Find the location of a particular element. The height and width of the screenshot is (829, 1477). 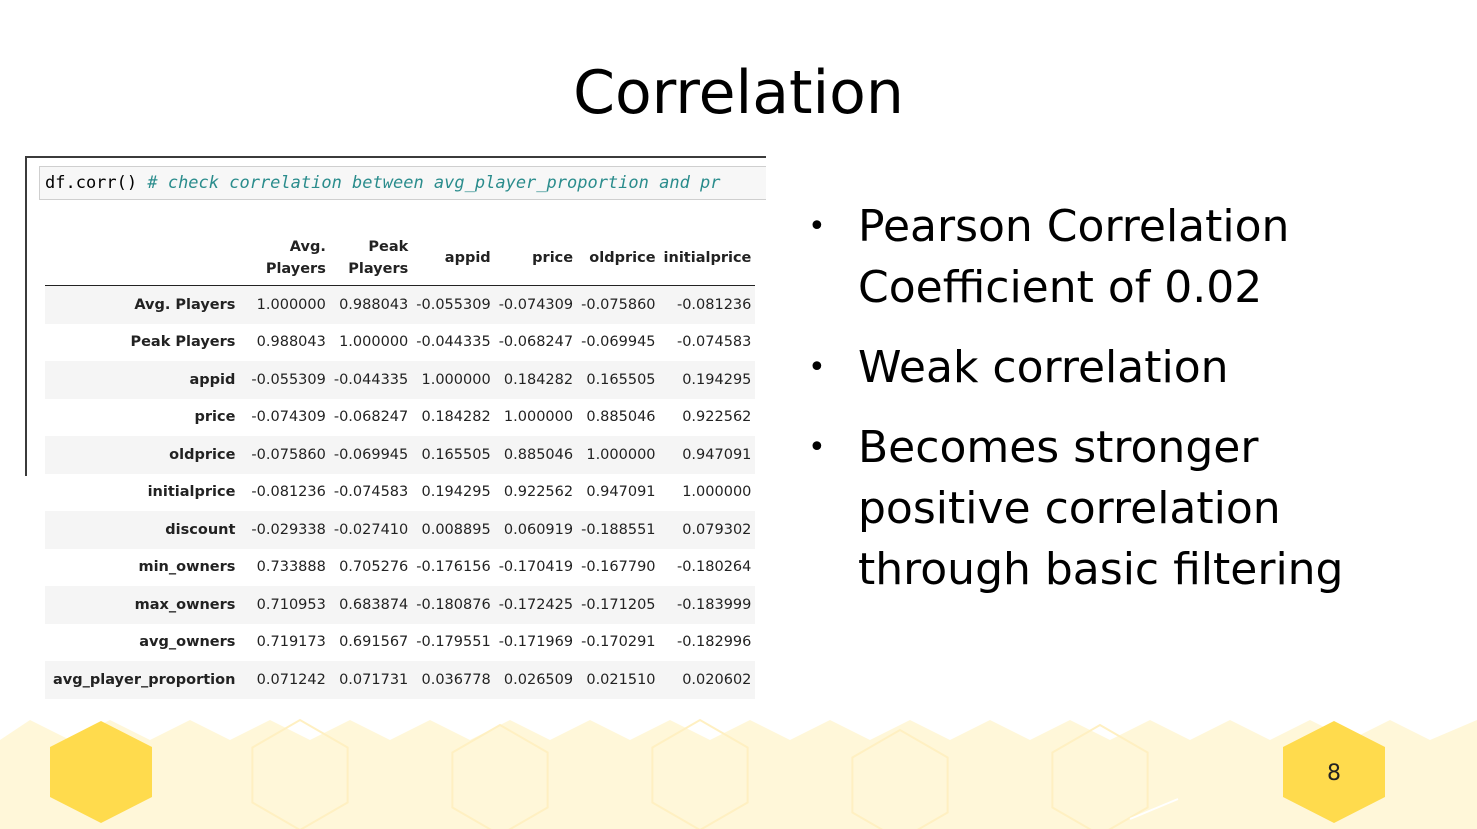

table-cell: -0.171969 is located at coordinates (536, 642).